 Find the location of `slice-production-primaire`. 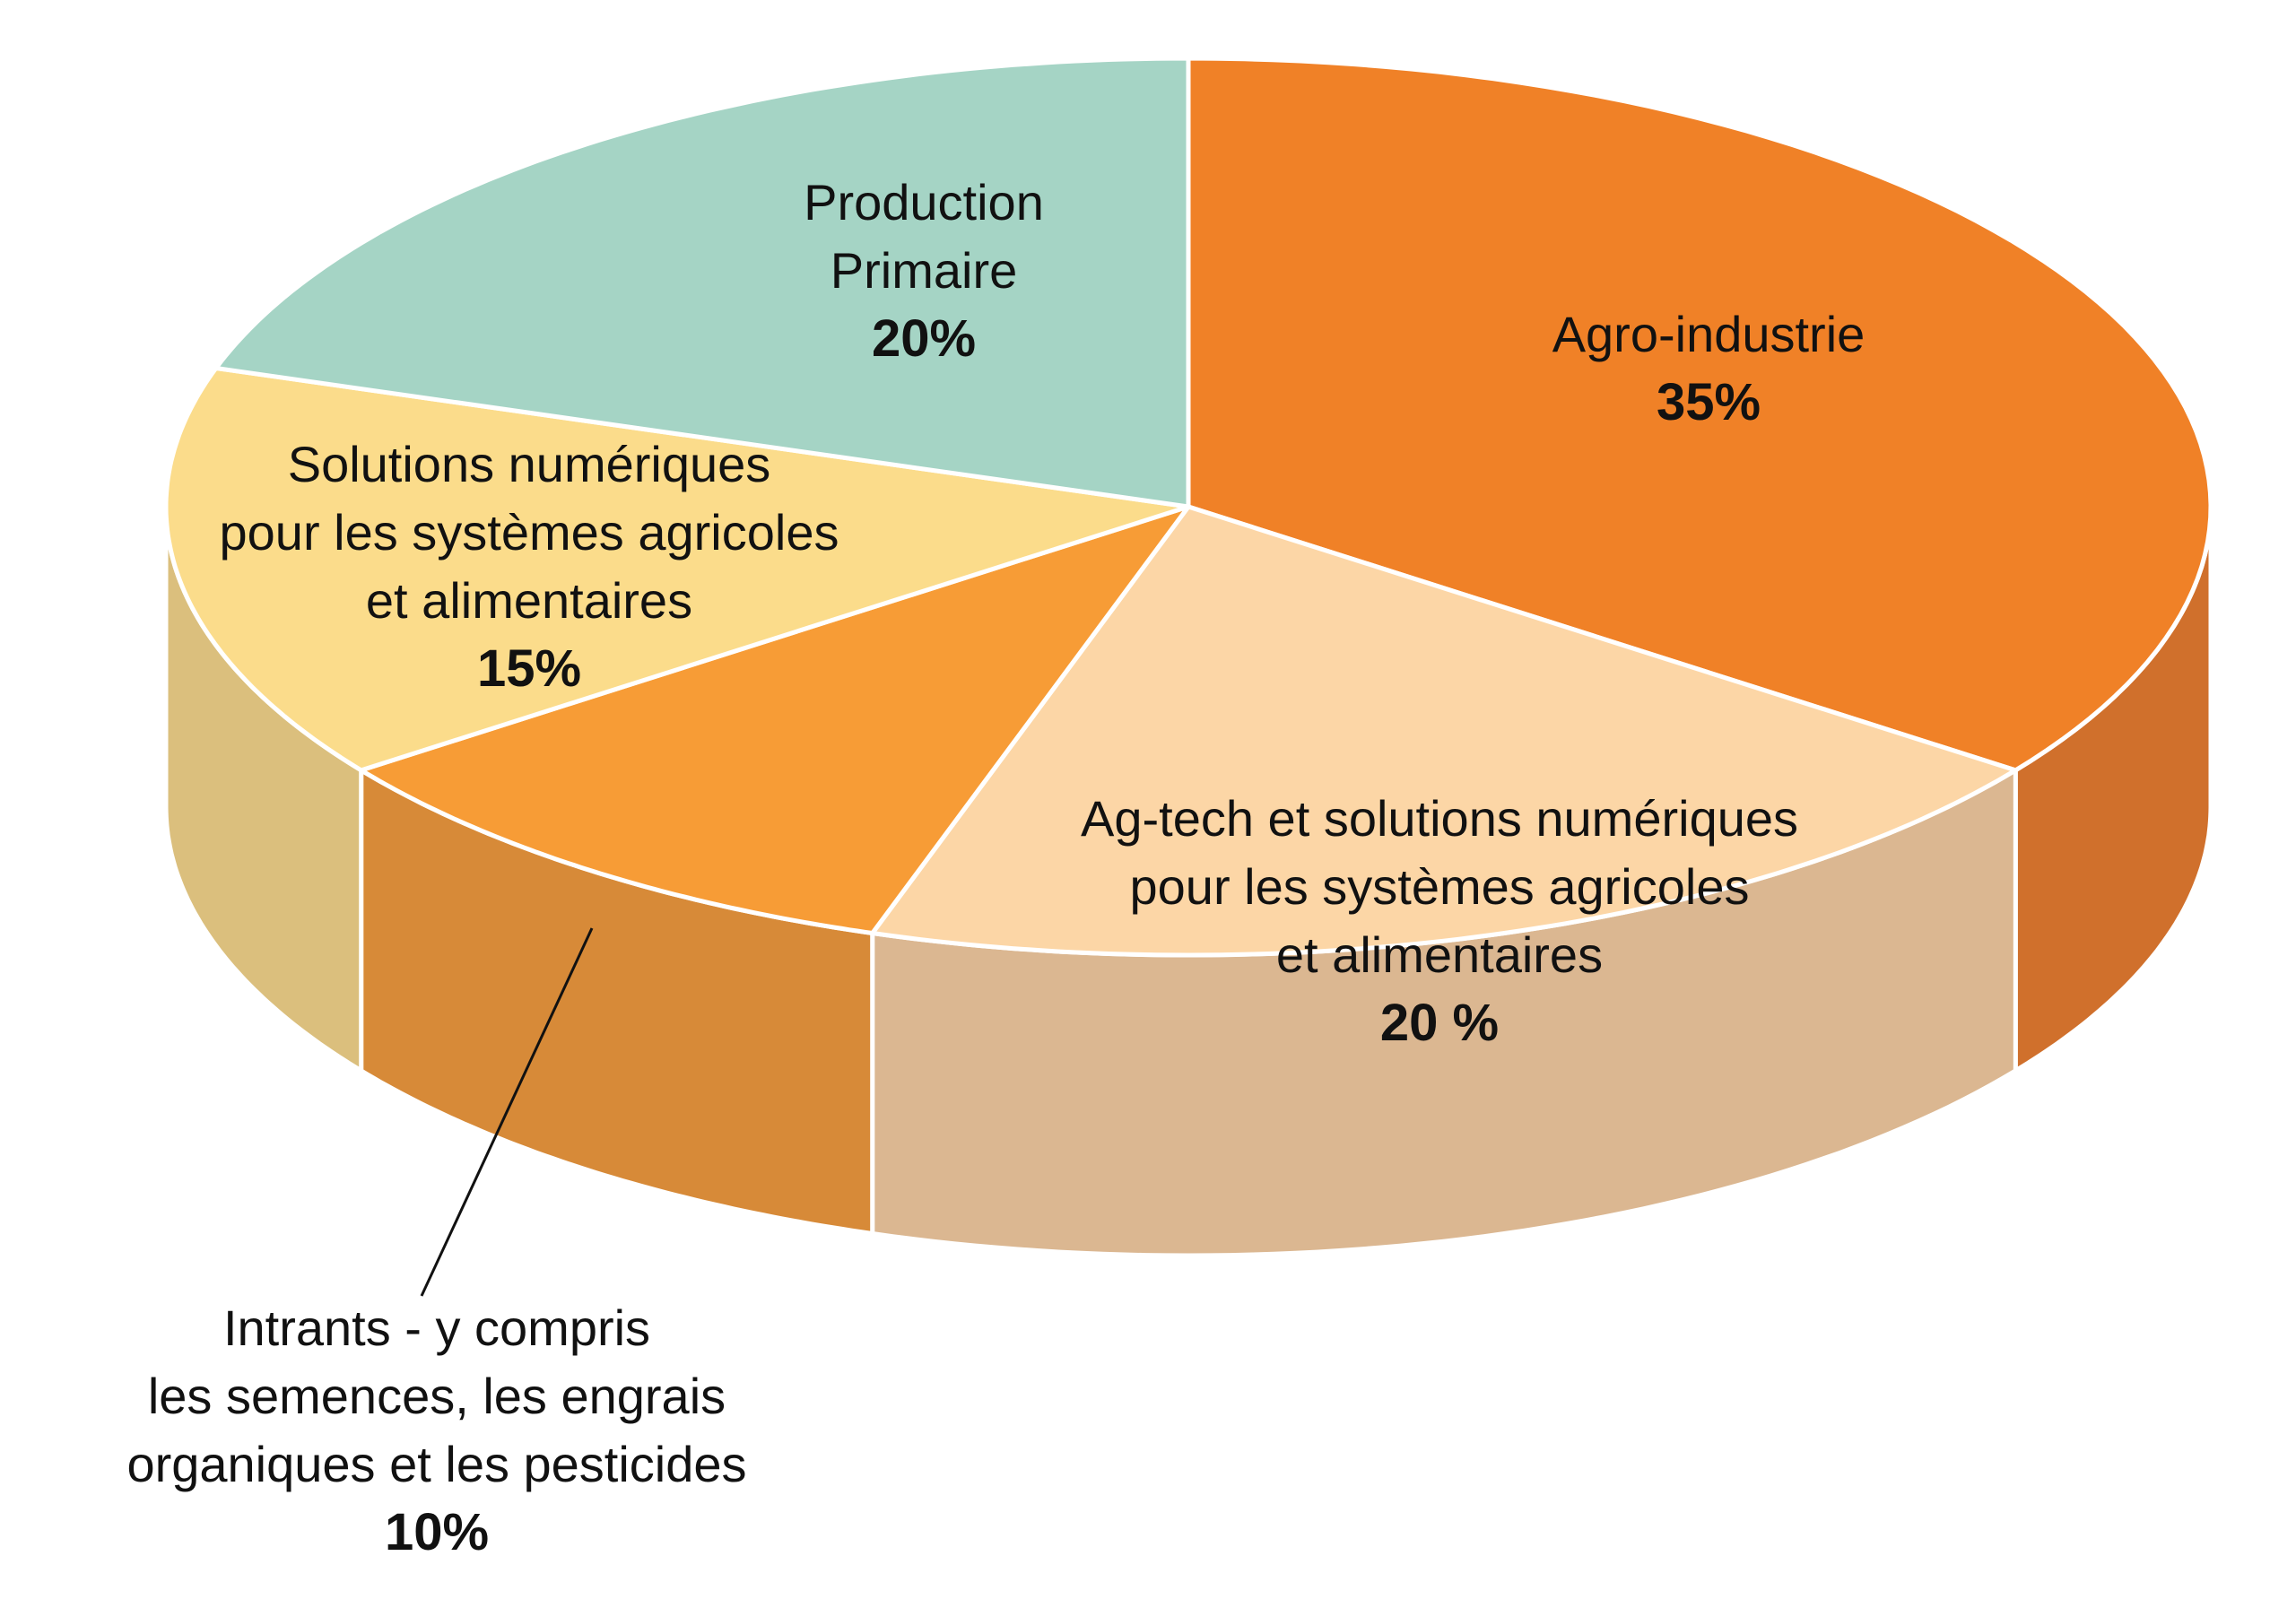

slice-production-primaire is located at coordinates (702, 282).